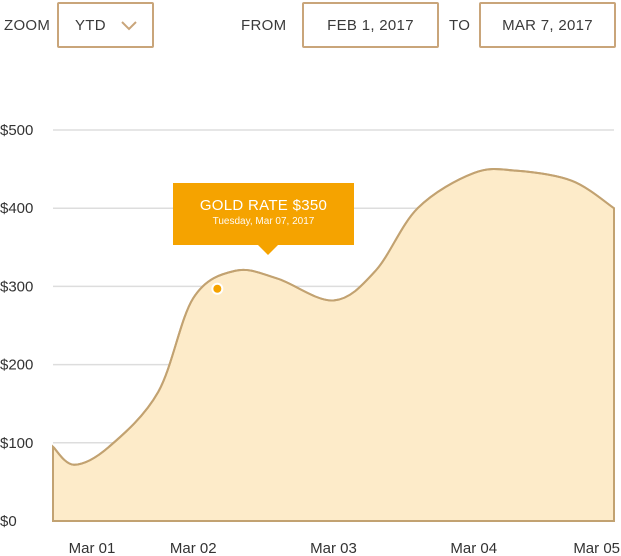 This screenshot has width=621, height=556. I want to click on y-tick-label: $300, so click(16, 286).